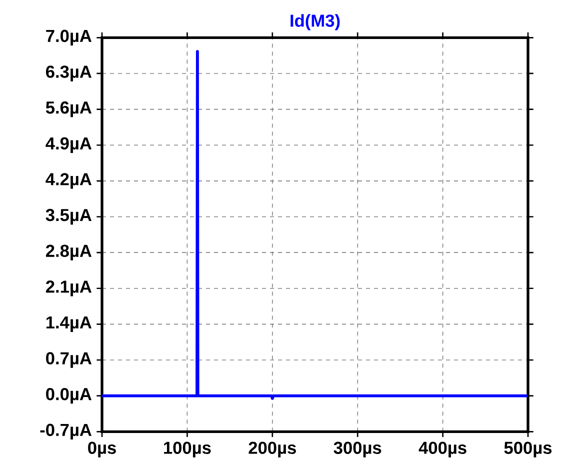 This screenshot has height=473, width=566. Describe the element at coordinates (69, 74) in the screenshot. I see `y-tick-label: 6.3µA` at that location.